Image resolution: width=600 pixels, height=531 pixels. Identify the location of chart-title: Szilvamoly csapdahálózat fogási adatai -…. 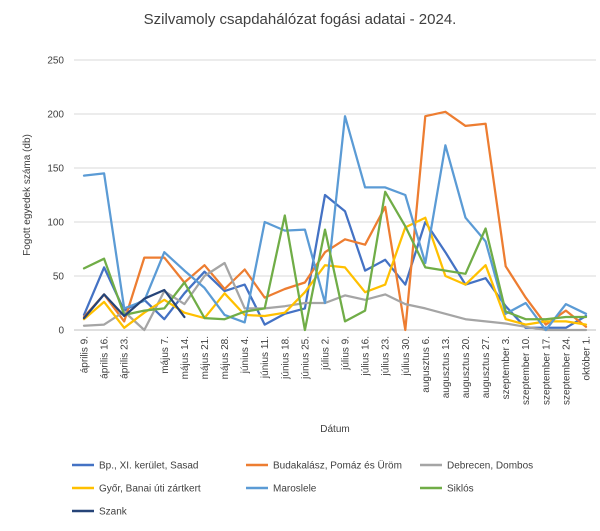
(300, 19).